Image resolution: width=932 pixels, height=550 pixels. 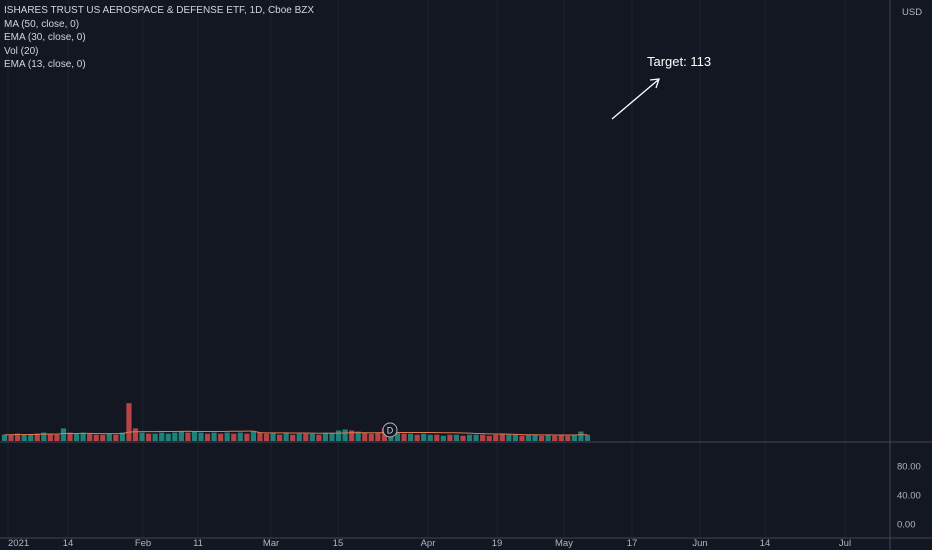 I want to click on currency-label: USD, so click(x=912, y=12).